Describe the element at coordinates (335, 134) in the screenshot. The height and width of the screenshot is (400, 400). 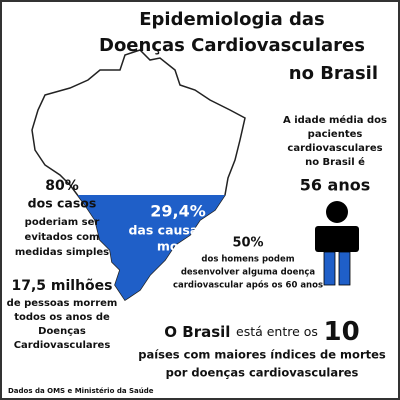
I see `age-text: pacientes` at that location.